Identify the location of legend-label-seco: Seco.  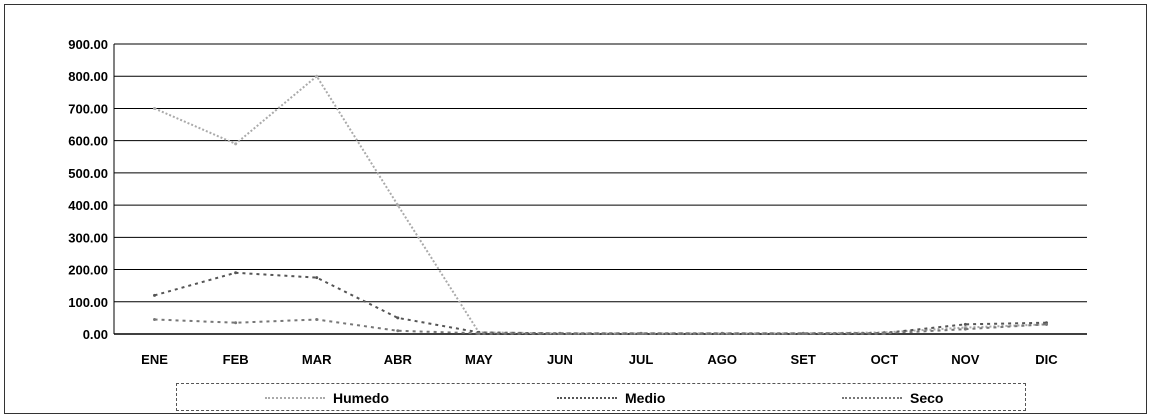
(927, 398).